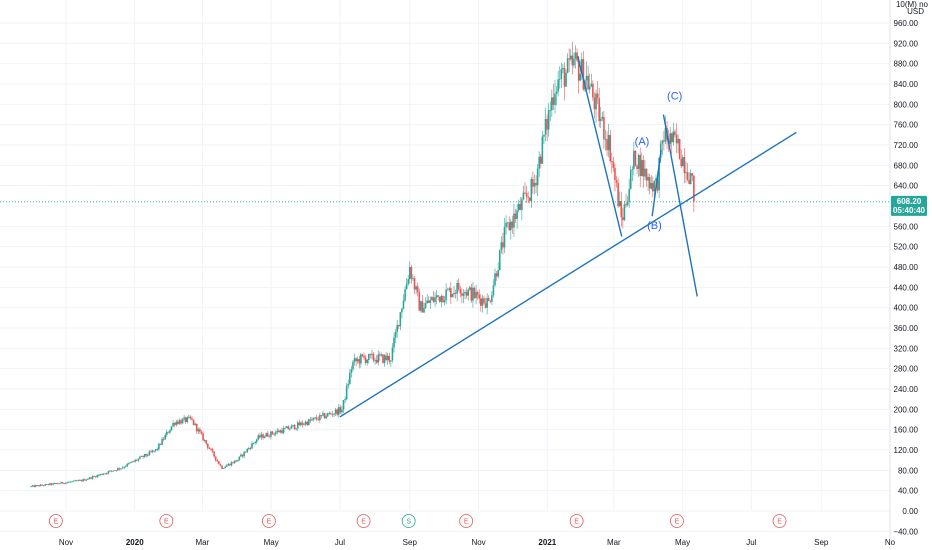  I want to click on x-tick-label: 2021, so click(547, 542).